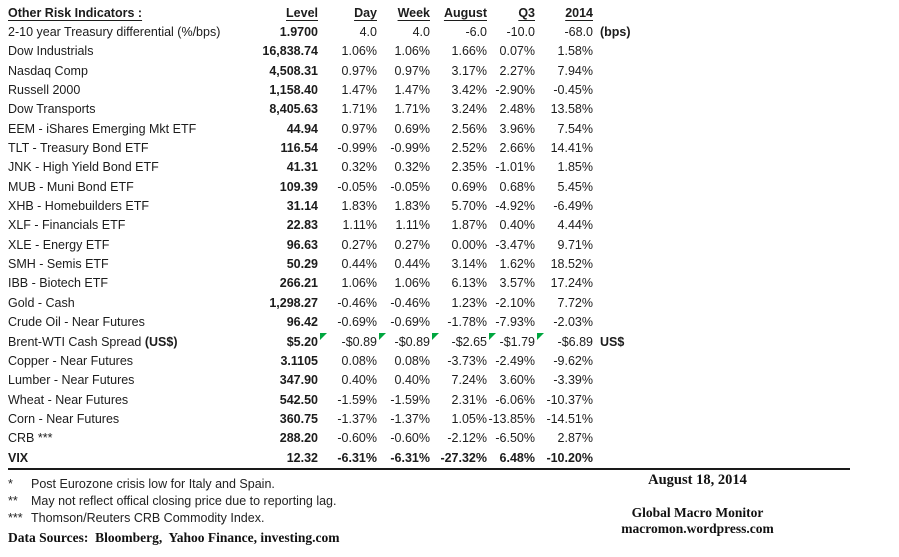 This screenshot has height=557, width=899. What do you see at coordinates (573, 90) in the screenshot?
I see `cell-y2014: -0.45%` at bounding box center [573, 90].